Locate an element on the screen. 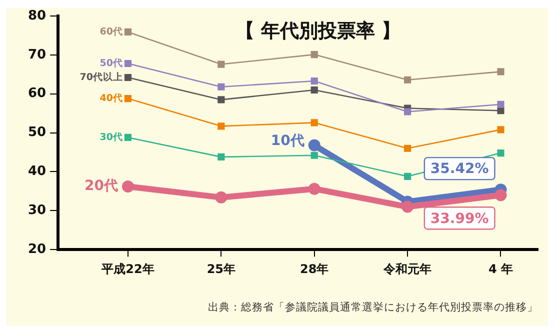  x-tick-label: 平成22年 is located at coordinates (127, 269).